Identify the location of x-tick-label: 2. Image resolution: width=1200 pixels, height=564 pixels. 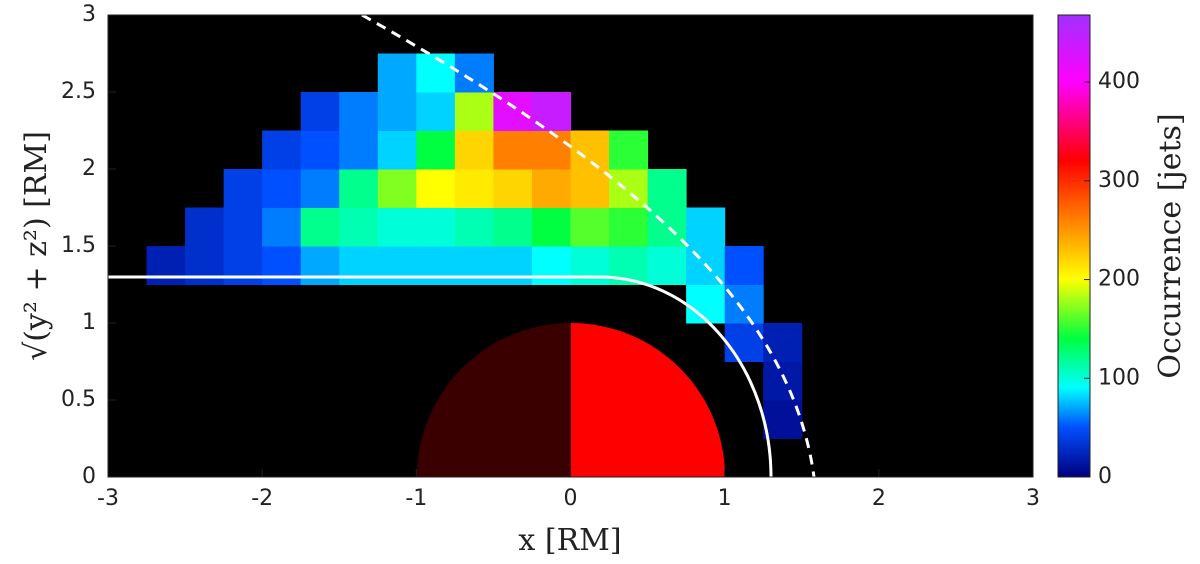
(879, 498).